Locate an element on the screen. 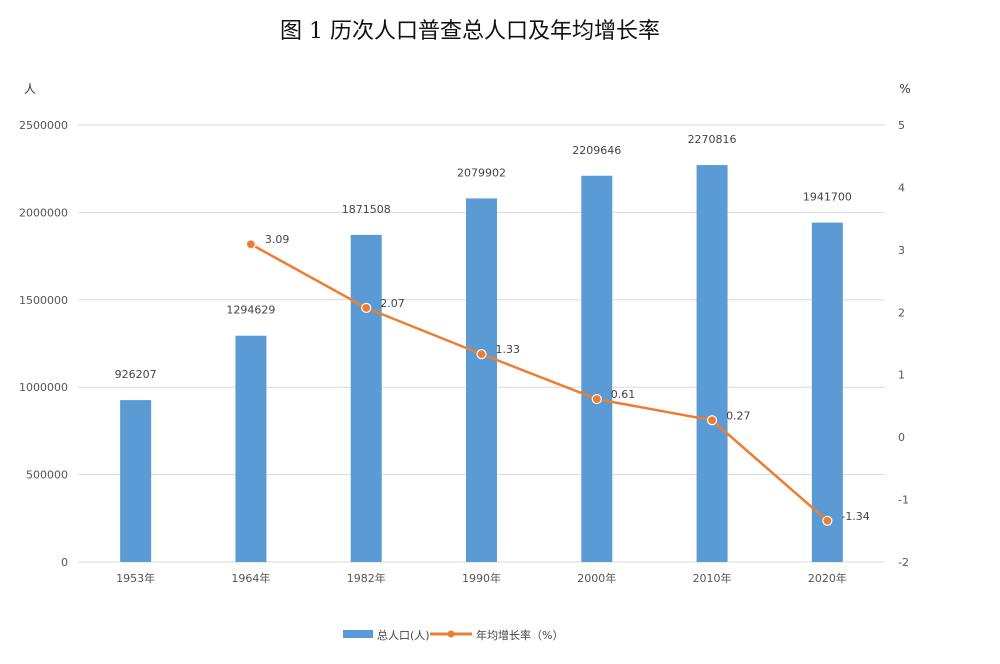  growth-rate-label: -1.34 is located at coordinates (855, 516).